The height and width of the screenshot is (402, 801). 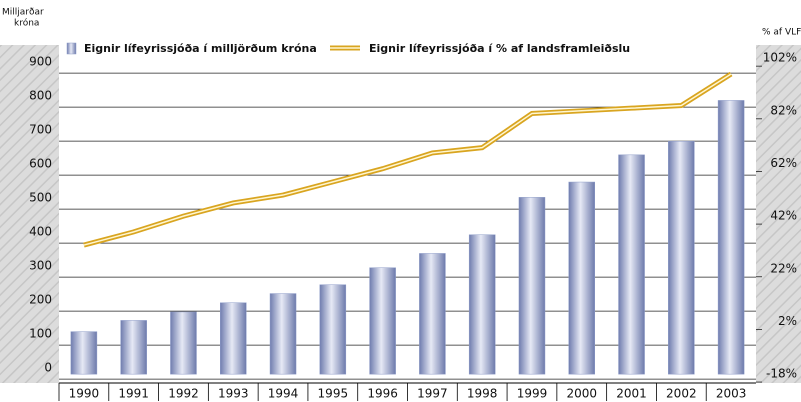 What do you see at coordinates (382, 394) in the screenshot?
I see `x-tick-label: 1996` at bounding box center [382, 394].